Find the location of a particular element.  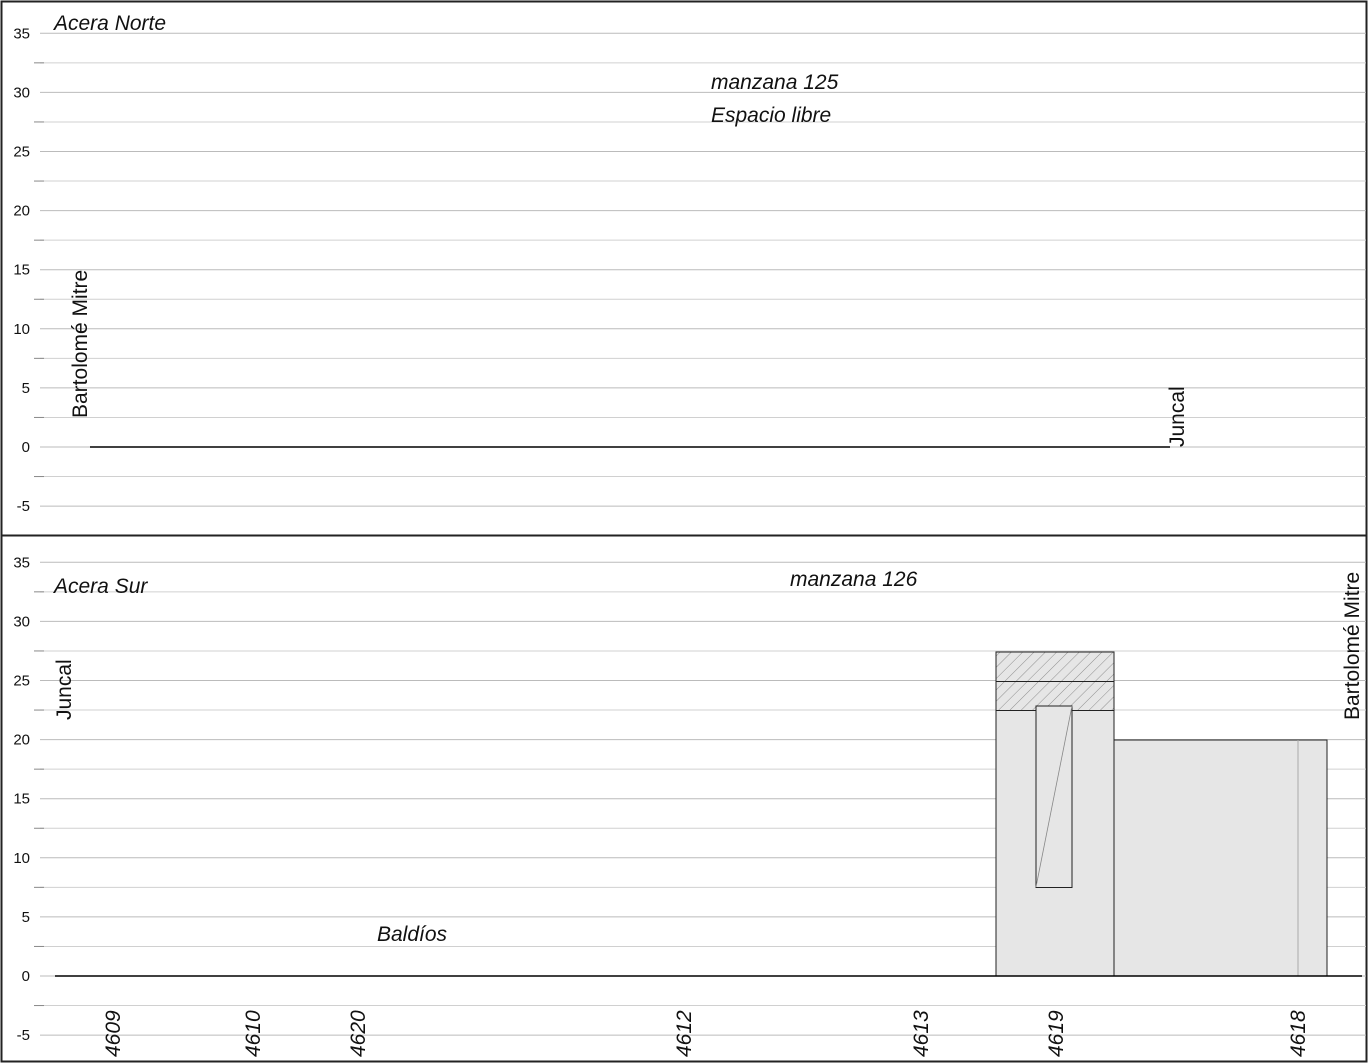

parcel-label: 4610 is located at coordinates (253, 1033).